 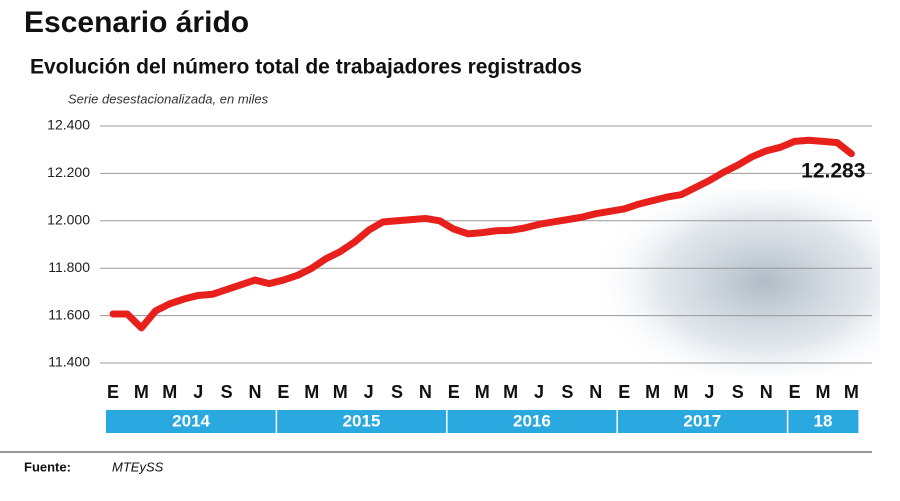 What do you see at coordinates (68, 172) in the screenshot?
I see `y-tick-label: 12.200` at bounding box center [68, 172].